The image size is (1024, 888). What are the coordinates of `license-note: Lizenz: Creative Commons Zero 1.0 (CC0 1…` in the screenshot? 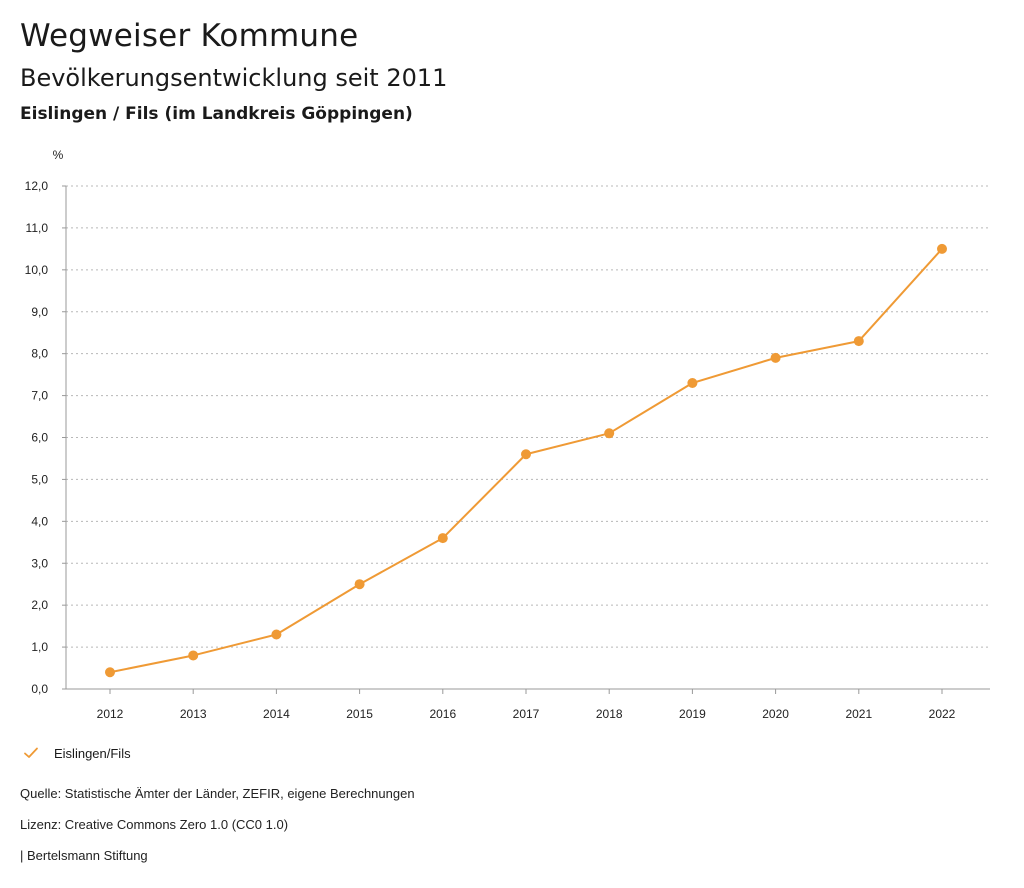 It's located at (154, 824).